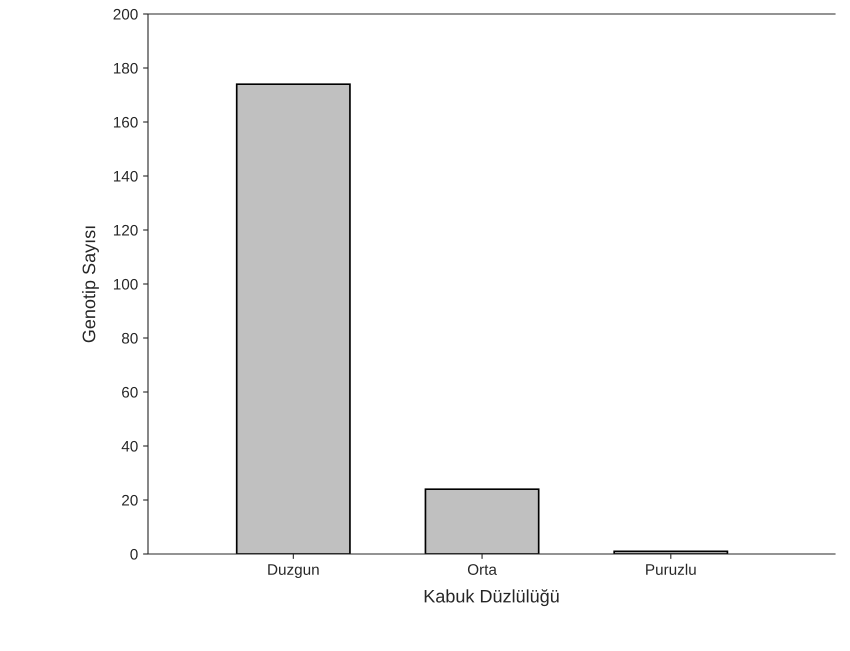 The height and width of the screenshot is (651, 850). I want to click on y-tick-label: 40, so click(130, 446).